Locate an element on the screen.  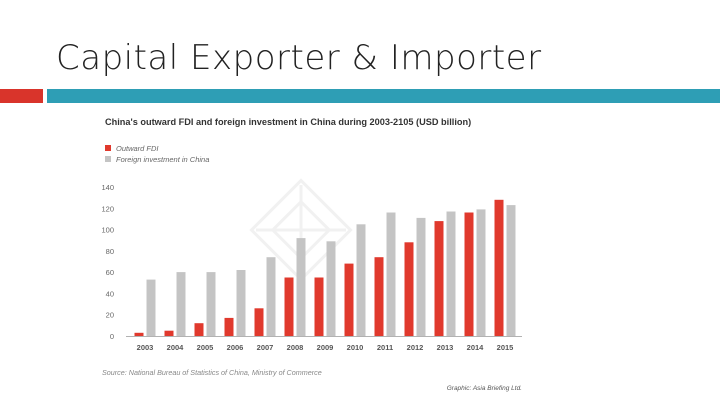
y-tick-label: 40 is located at coordinates (110, 293).